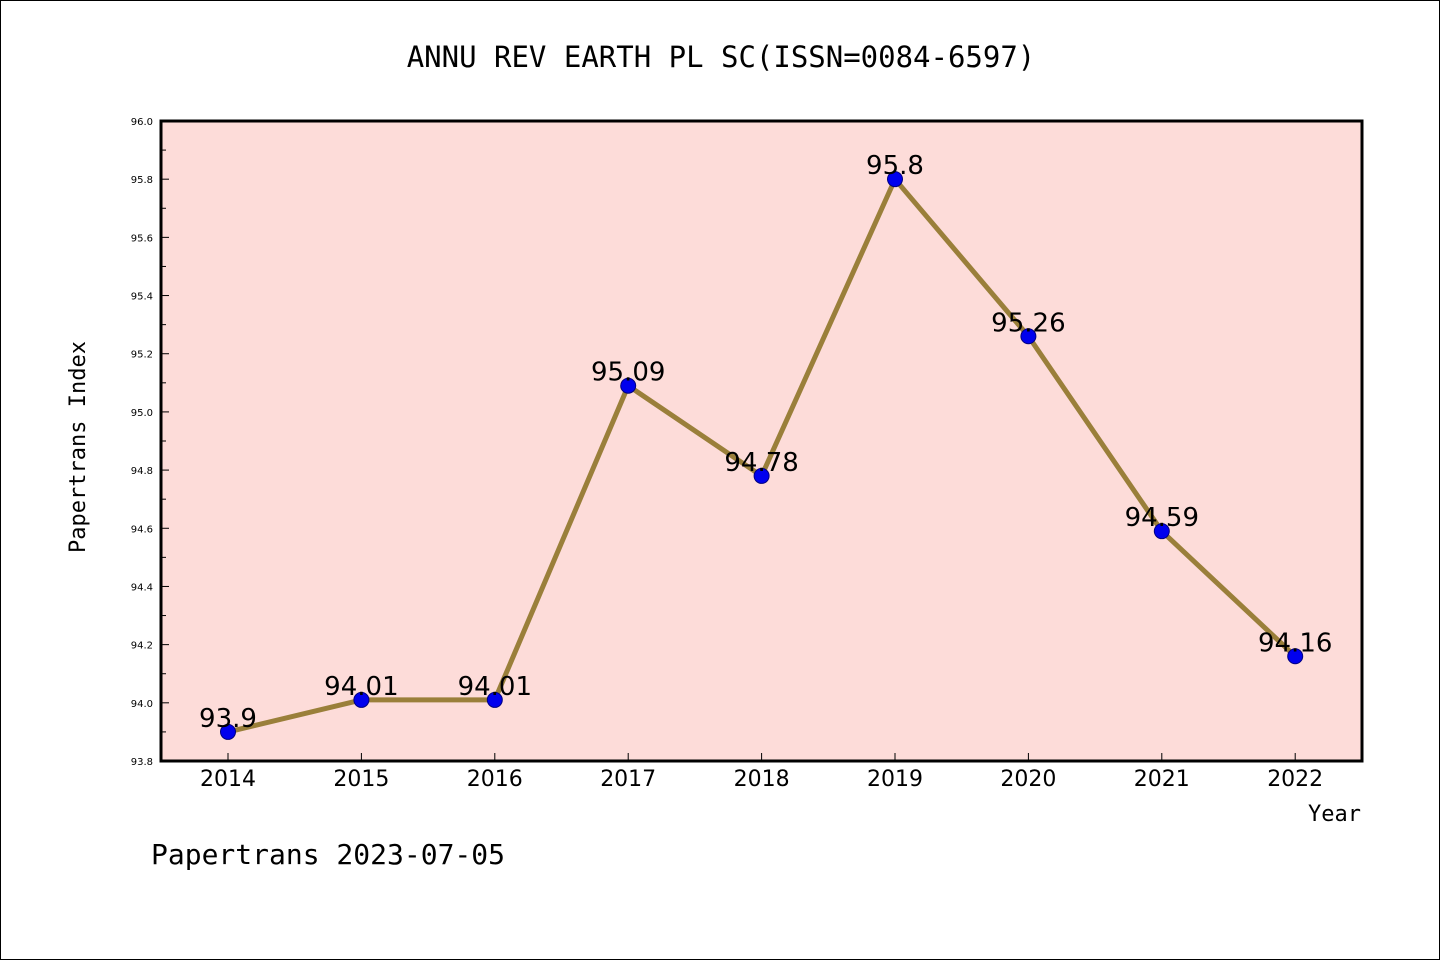 The height and width of the screenshot is (960, 1440). I want to click on x-tick-label: 2022, so click(1295, 779).